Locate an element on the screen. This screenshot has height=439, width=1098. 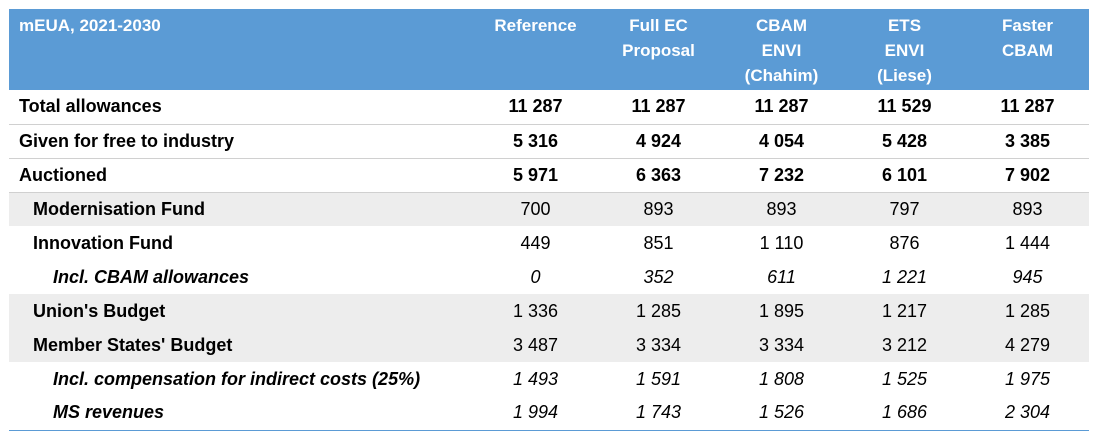
header-ets-envi-line-2: ENVI is located at coordinates (904, 50).